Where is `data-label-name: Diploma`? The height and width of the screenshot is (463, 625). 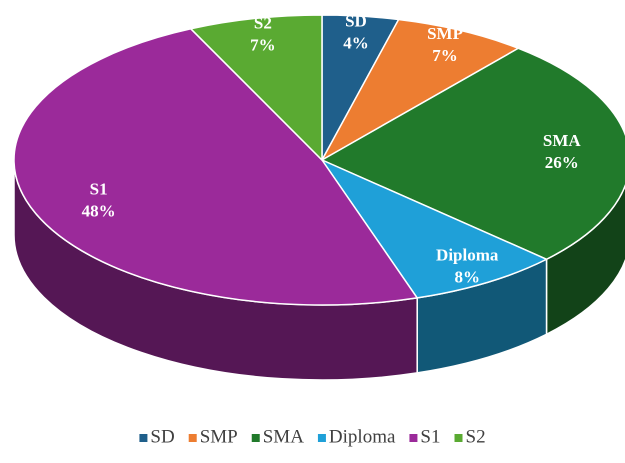 data-label-name: Diploma is located at coordinates (467, 255).